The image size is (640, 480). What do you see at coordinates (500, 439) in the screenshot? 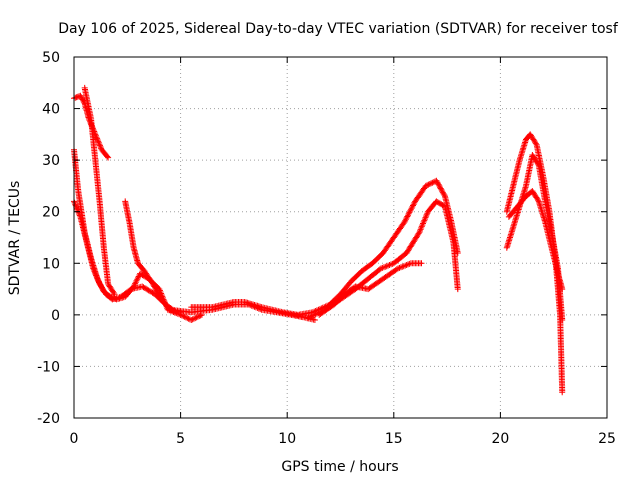
I see `x-tick-label: 20` at bounding box center [500, 439].